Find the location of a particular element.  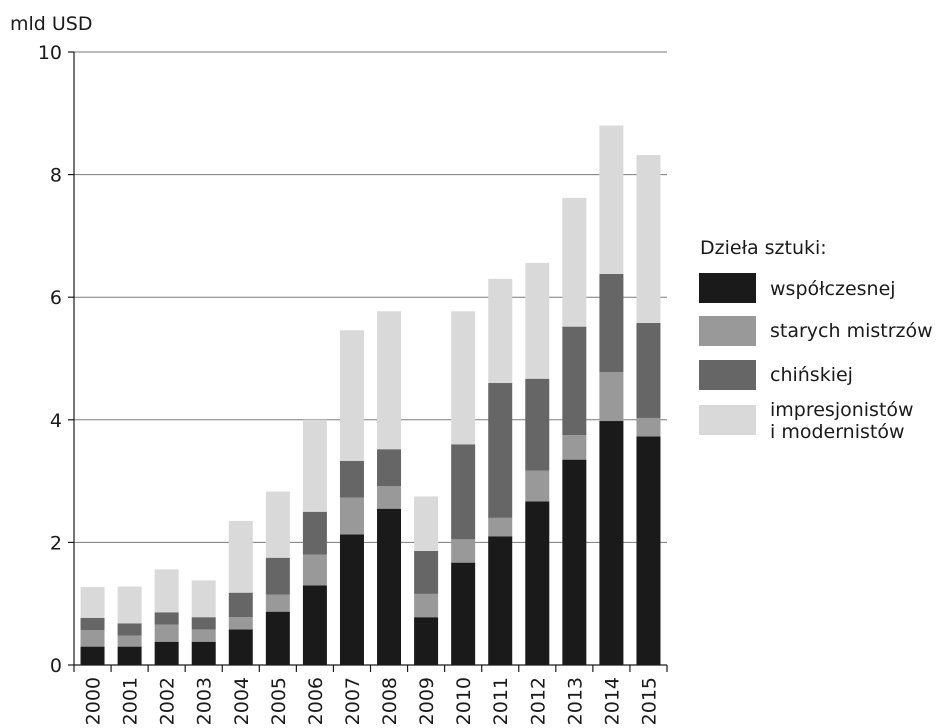

legend-label-3: chińskiej is located at coordinates (811, 375).